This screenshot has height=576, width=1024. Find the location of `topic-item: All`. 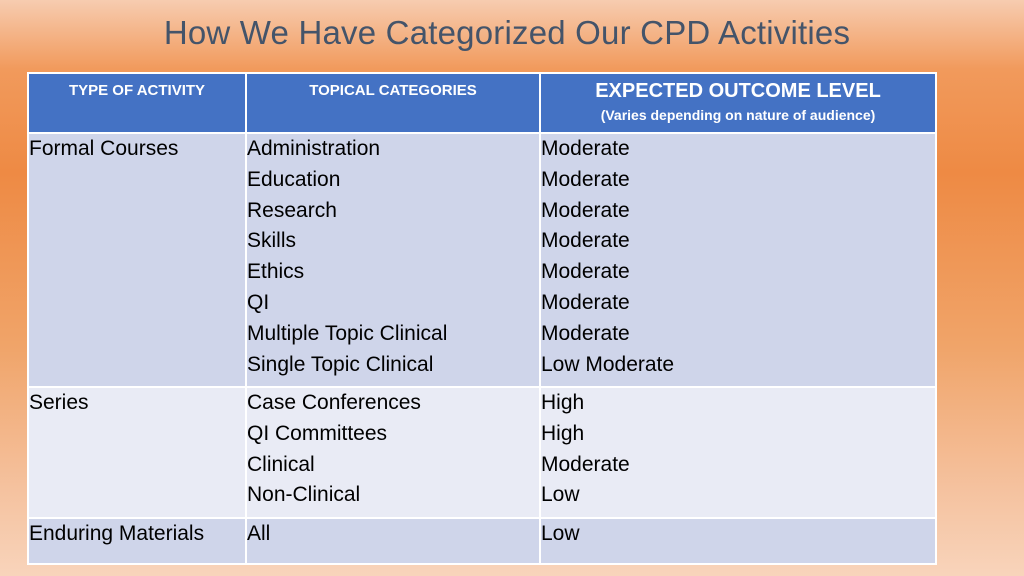

topic-item: All is located at coordinates (259, 533).